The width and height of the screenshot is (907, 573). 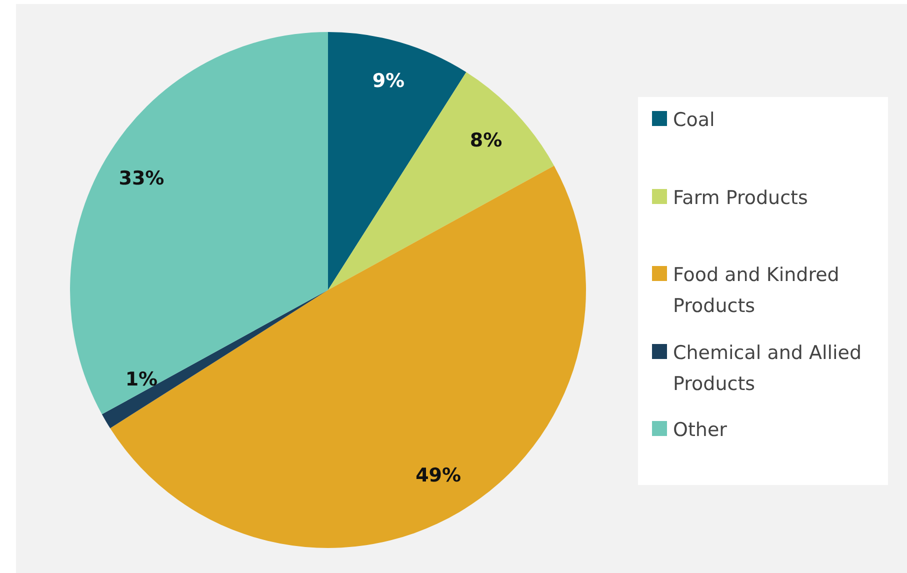 What do you see at coordinates (141, 179) in the screenshot?
I see `data-label: 33%` at bounding box center [141, 179].